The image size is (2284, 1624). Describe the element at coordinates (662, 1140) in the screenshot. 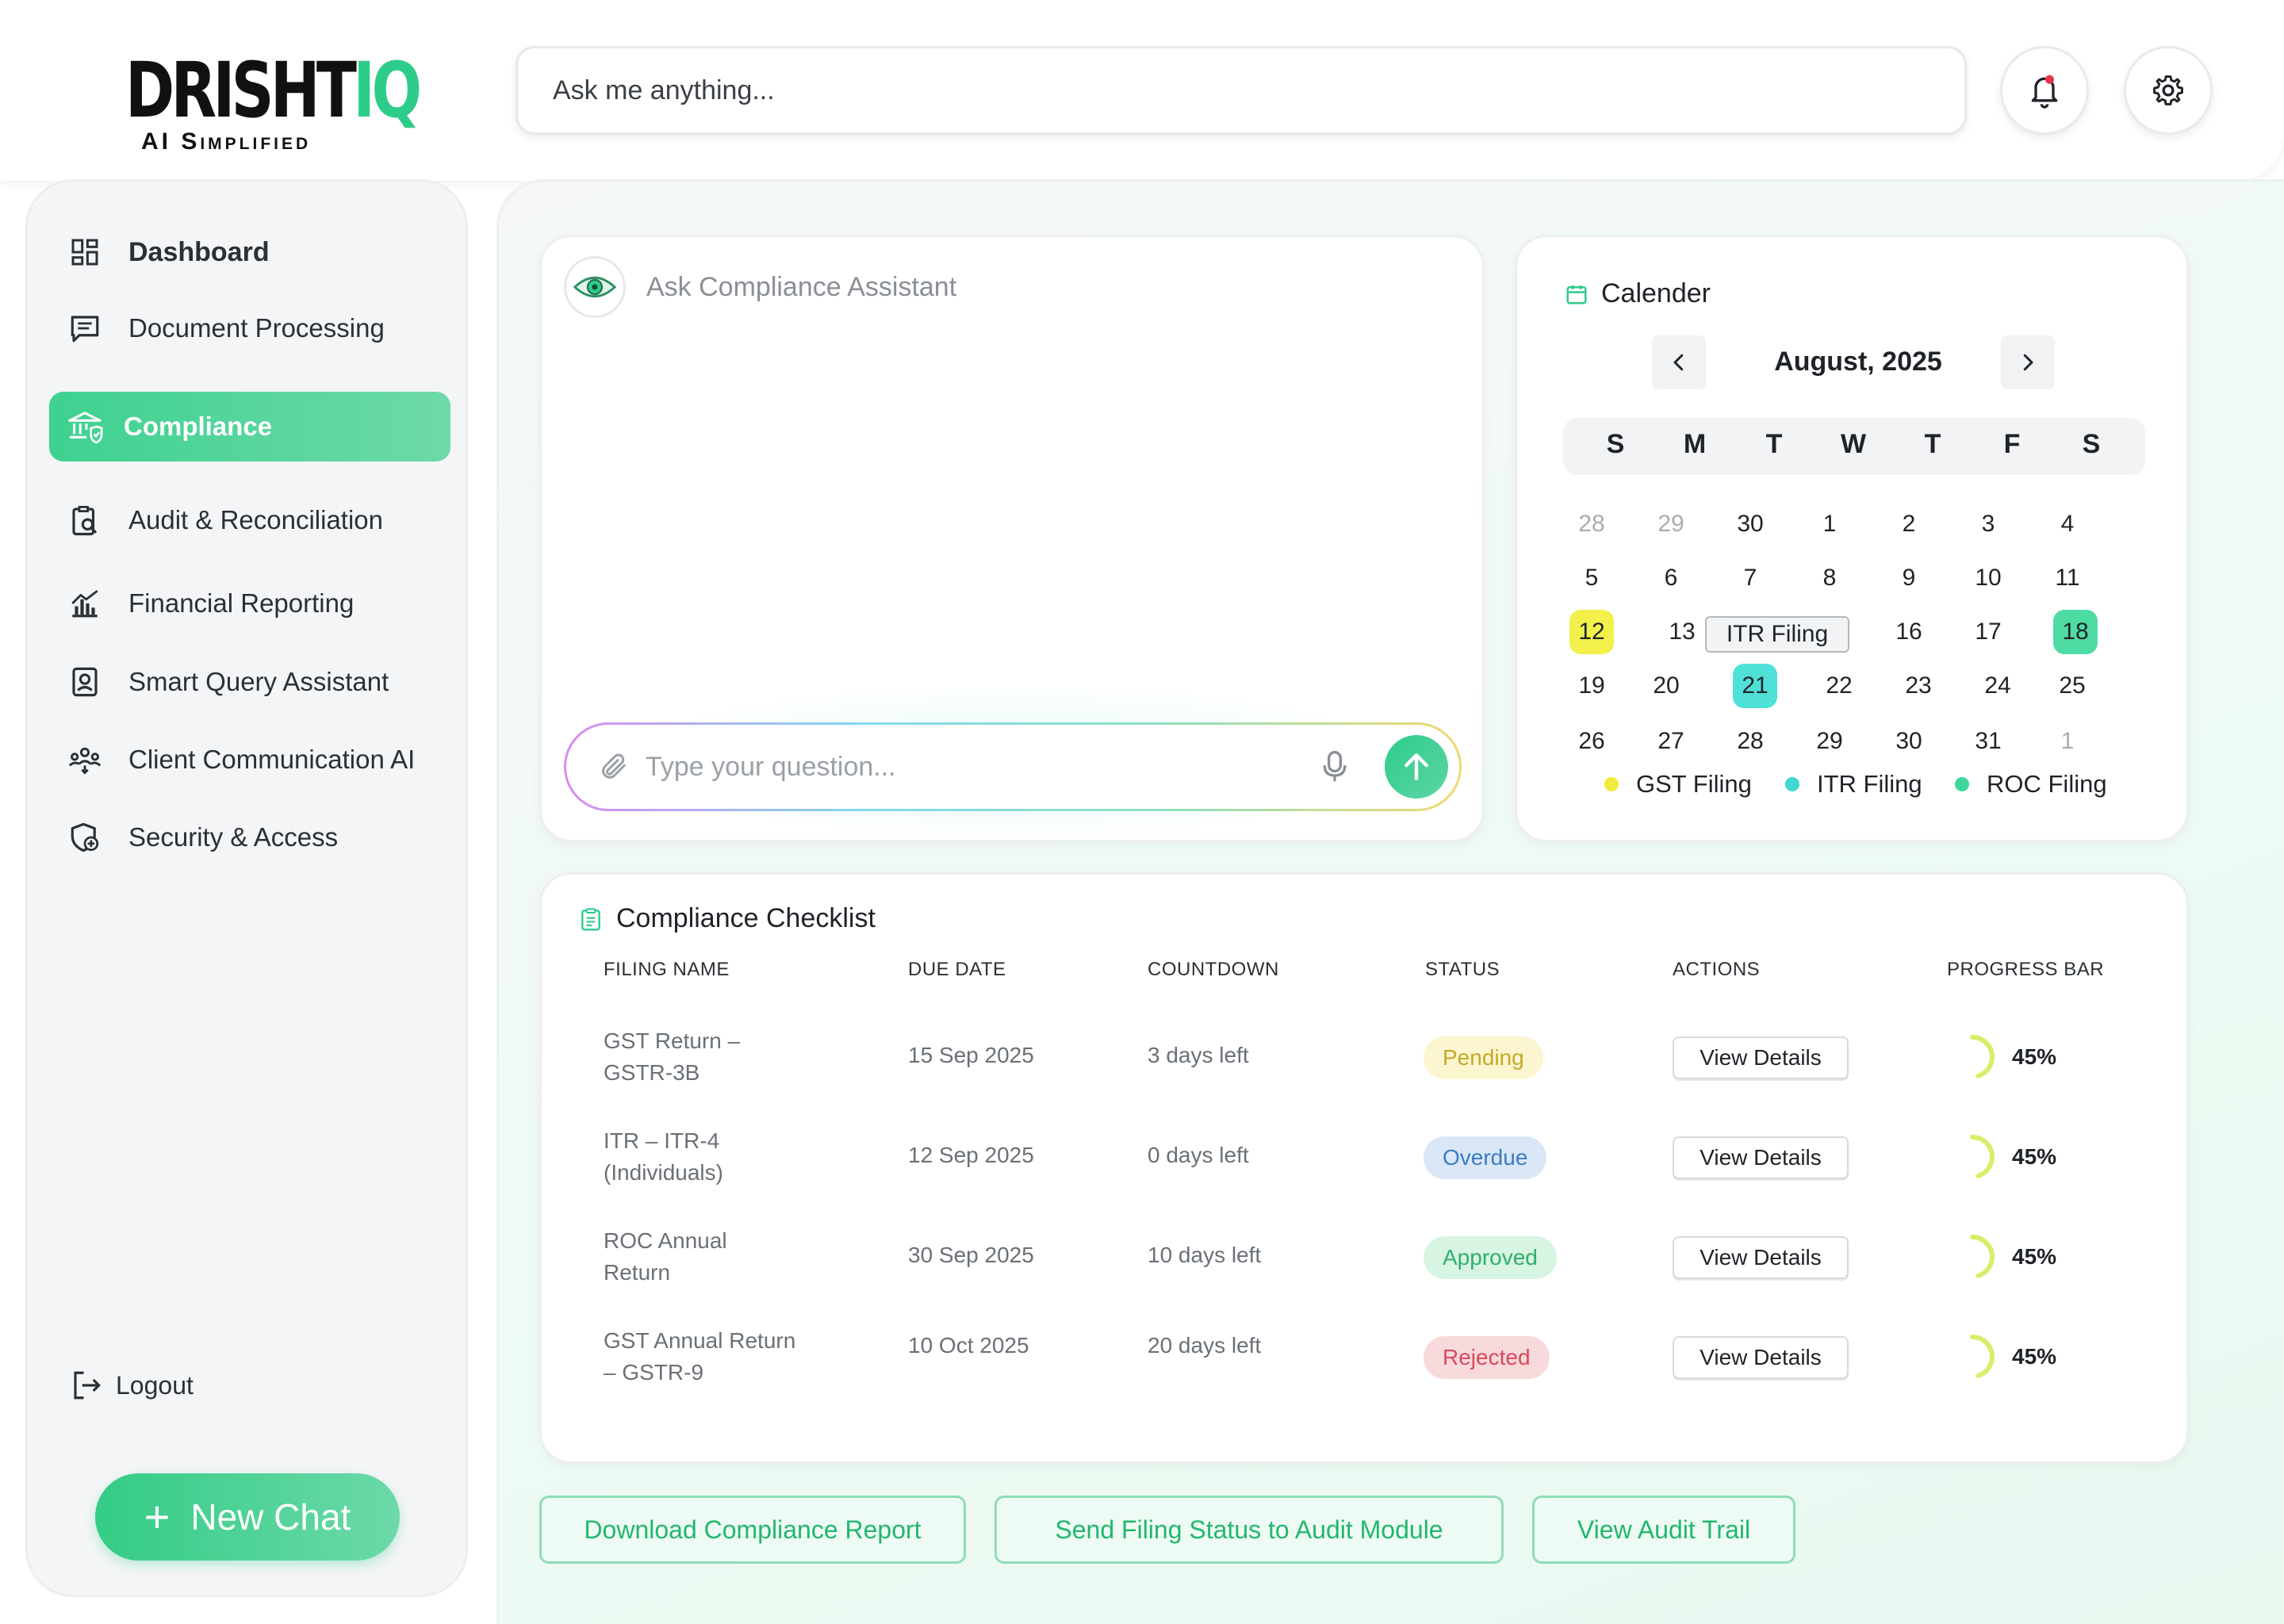

I see `filing-name-line-1: ITR – ITR-4` at that location.